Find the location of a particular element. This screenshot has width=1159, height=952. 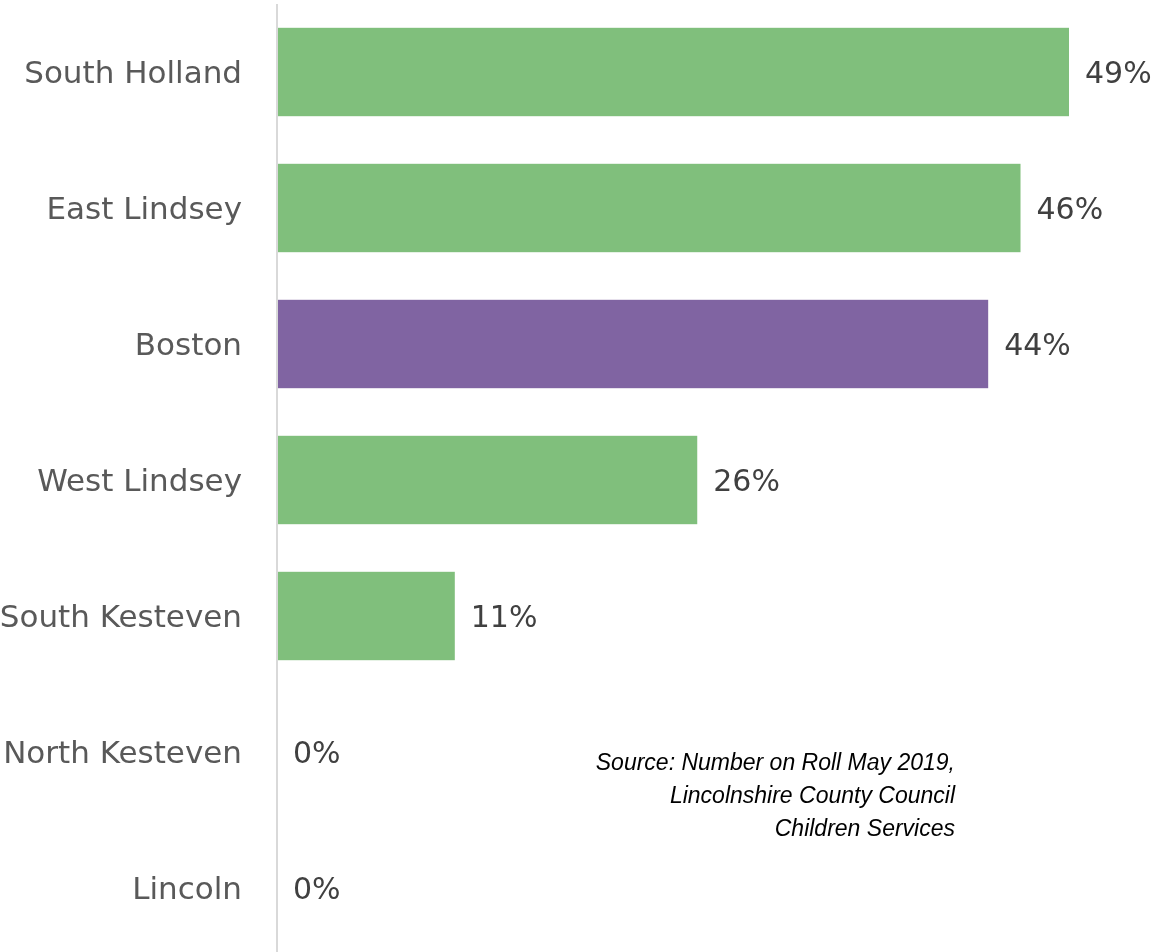

data-label: 49% is located at coordinates (1118, 72).